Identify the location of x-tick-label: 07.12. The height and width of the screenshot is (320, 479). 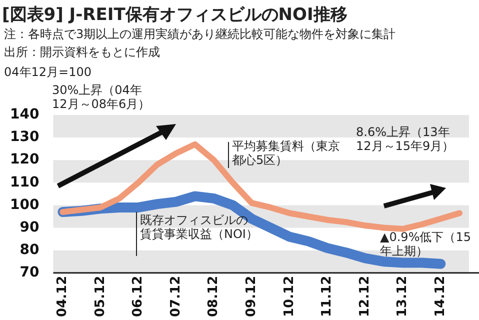
(176, 297).